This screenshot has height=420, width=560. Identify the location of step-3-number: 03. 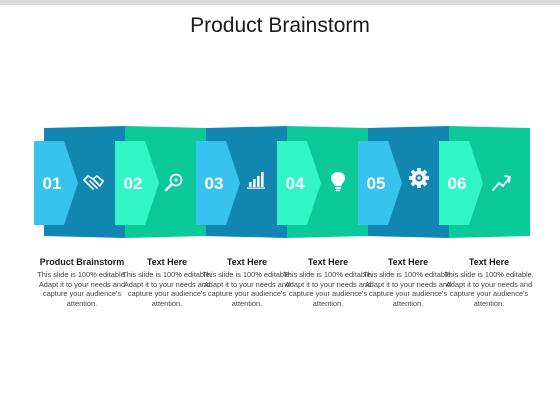
(214, 183).